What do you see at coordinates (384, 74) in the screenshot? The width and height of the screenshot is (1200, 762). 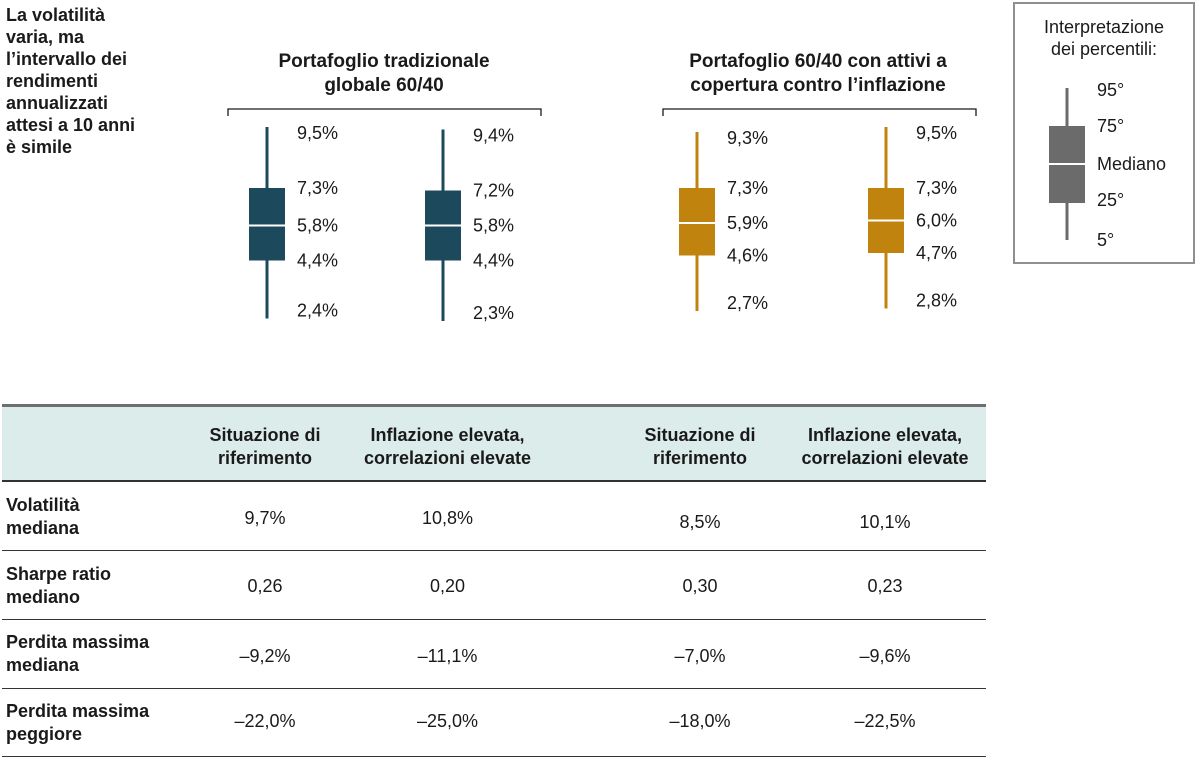 I see `group-title-traditional: Portafoglio tradizionale globale 60/40` at bounding box center [384, 74].